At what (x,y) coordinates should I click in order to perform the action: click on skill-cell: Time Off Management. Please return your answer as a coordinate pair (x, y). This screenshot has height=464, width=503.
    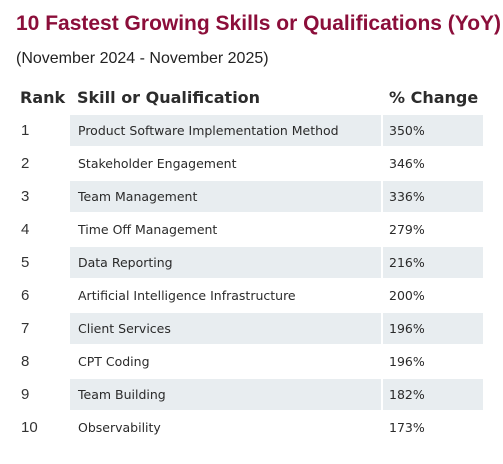
    Looking at the image, I should click on (148, 229).